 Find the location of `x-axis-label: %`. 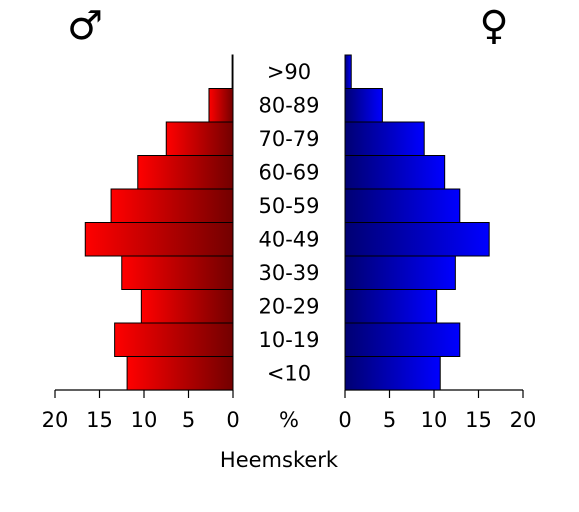

x-axis-label: % is located at coordinates (289, 420).